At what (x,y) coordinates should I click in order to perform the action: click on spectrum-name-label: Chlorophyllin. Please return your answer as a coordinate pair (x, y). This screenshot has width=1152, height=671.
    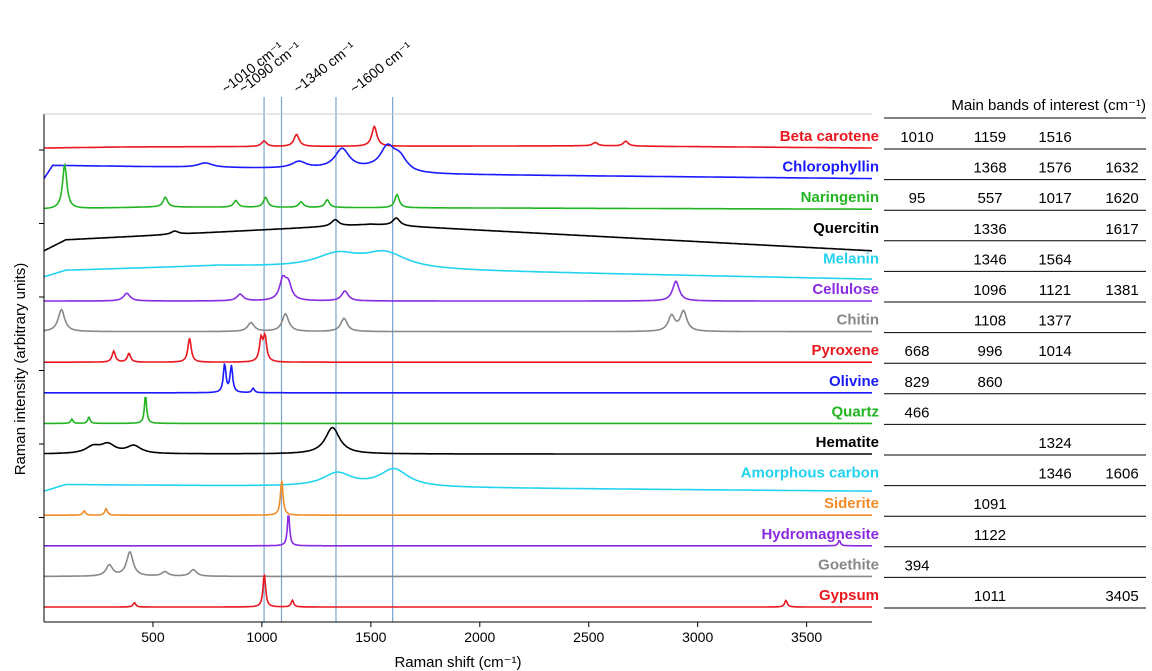
    Looking at the image, I should click on (830, 167).